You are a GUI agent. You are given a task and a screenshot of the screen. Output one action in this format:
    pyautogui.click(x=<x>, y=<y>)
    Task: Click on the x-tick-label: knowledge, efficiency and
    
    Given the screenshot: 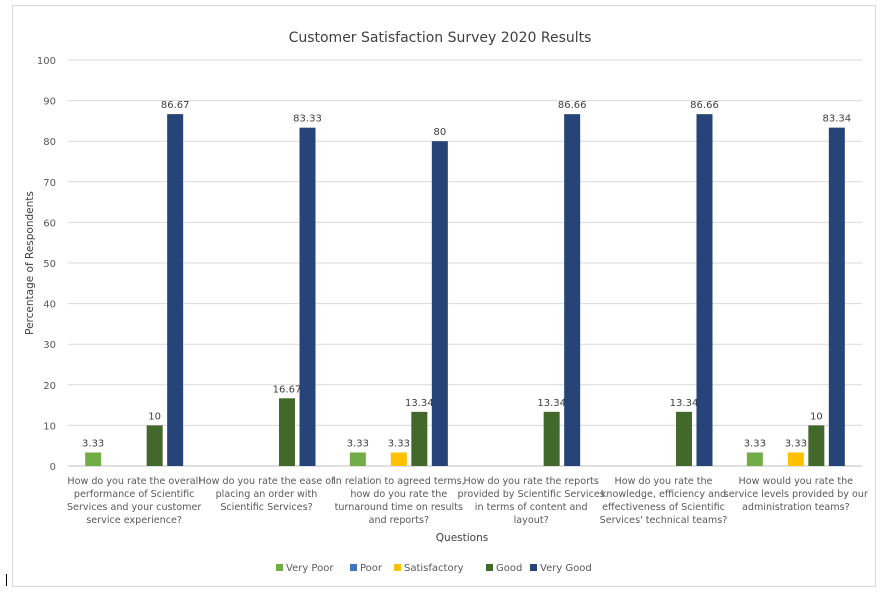 What is the action you would take?
    pyautogui.click(x=663, y=494)
    